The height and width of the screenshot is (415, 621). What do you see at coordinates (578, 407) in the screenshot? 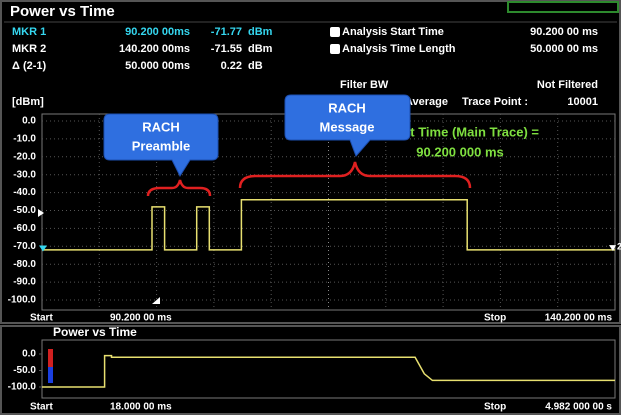
I see `x-axis-label: 4.982 000 00 s` at bounding box center [578, 407].